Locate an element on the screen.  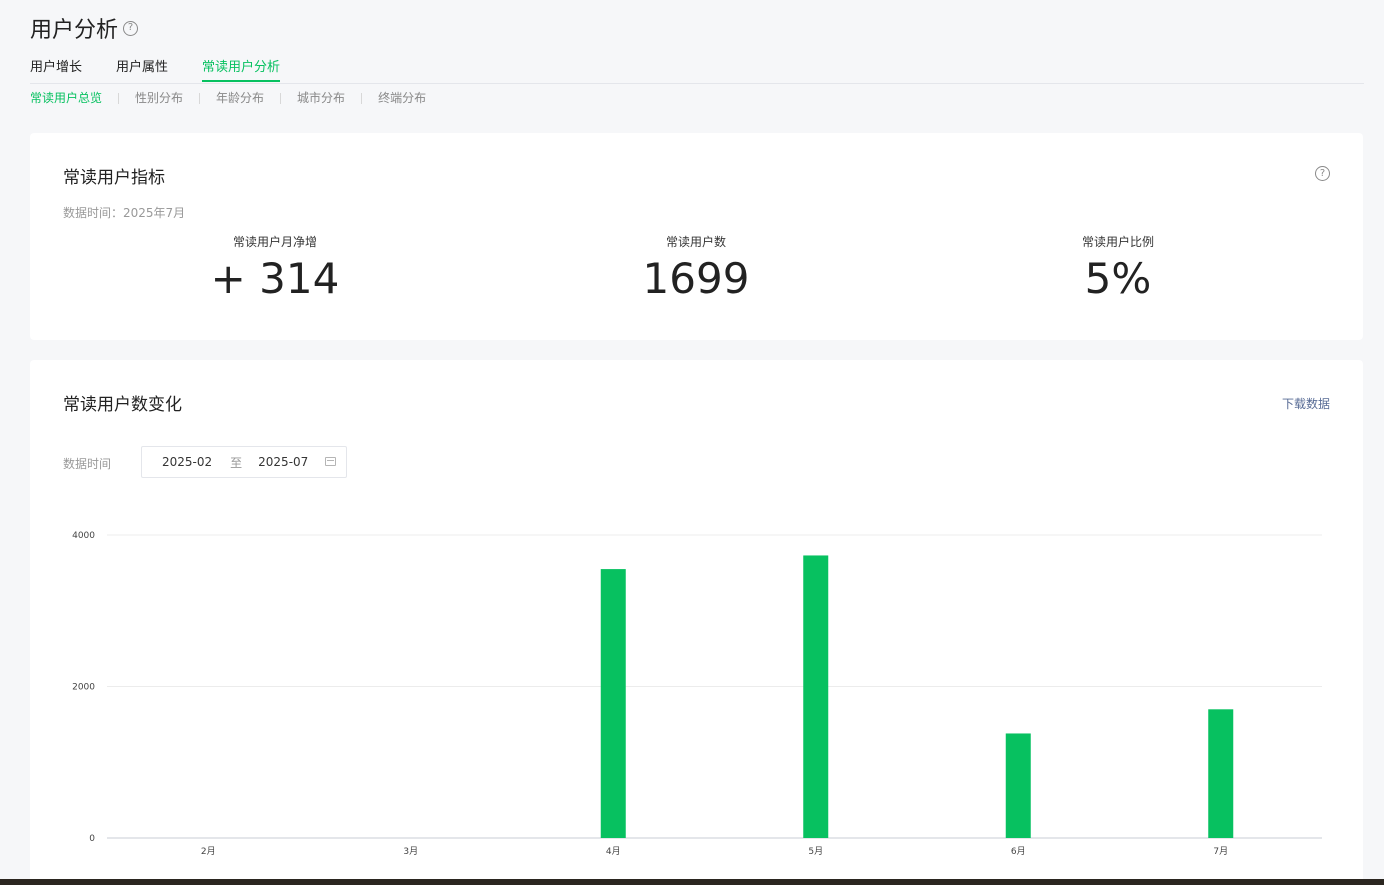
date-range-picker: 2025-02 至 2025-07 is located at coordinates (244, 462).